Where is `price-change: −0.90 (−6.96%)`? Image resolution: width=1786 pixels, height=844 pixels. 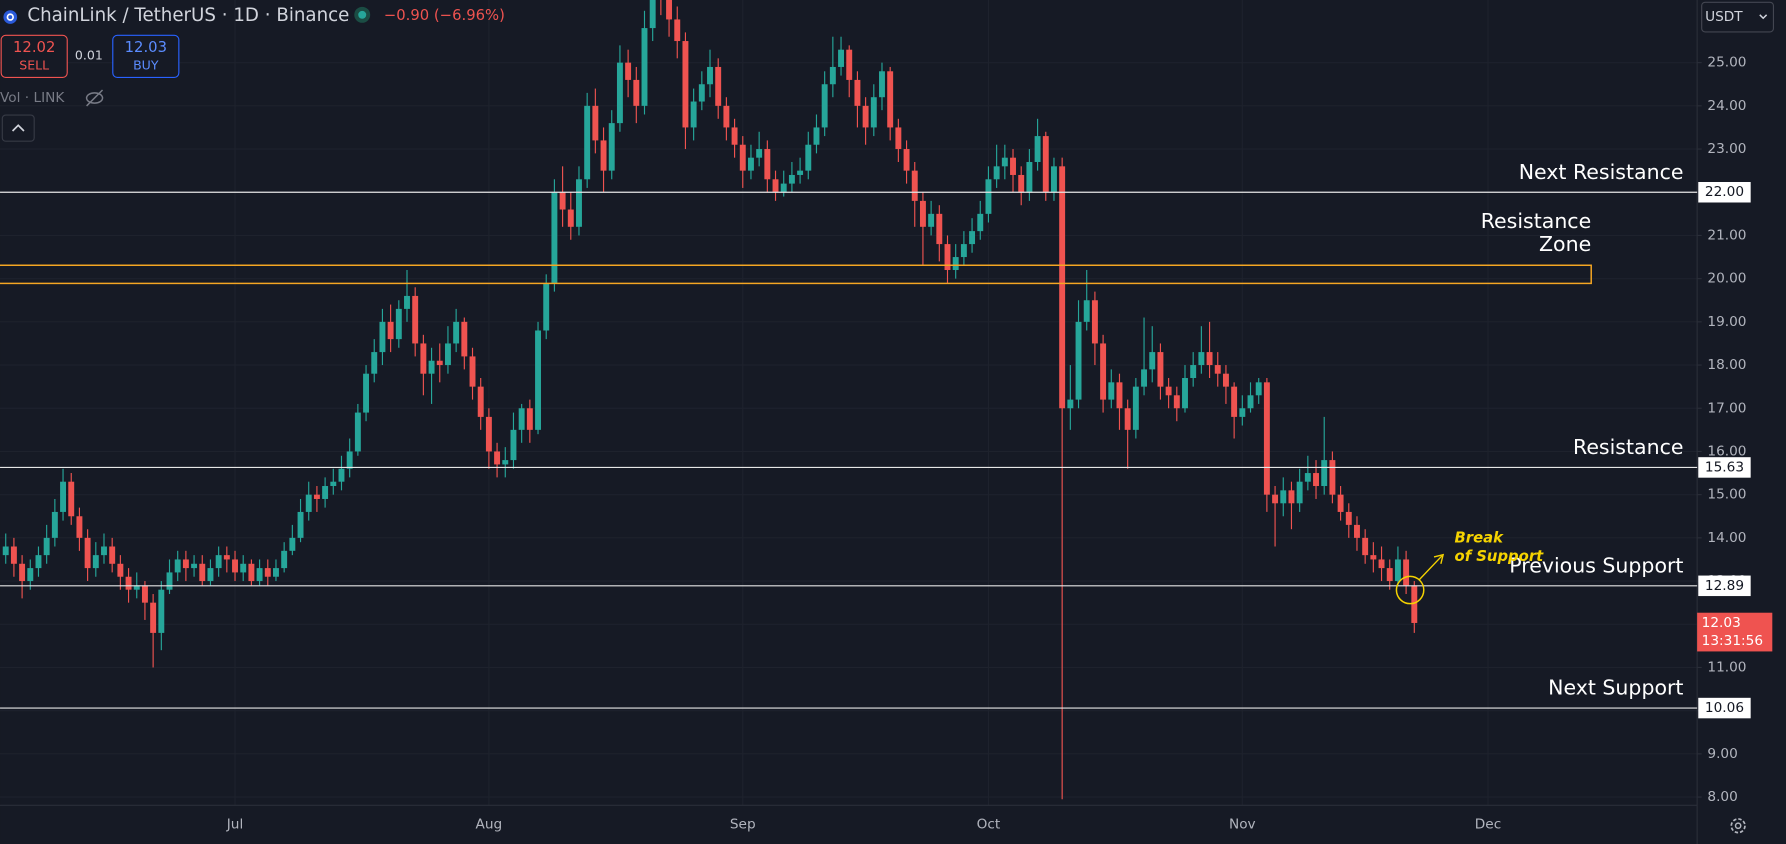
price-change: −0.90 (−6.96%) is located at coordinates (444, 15).